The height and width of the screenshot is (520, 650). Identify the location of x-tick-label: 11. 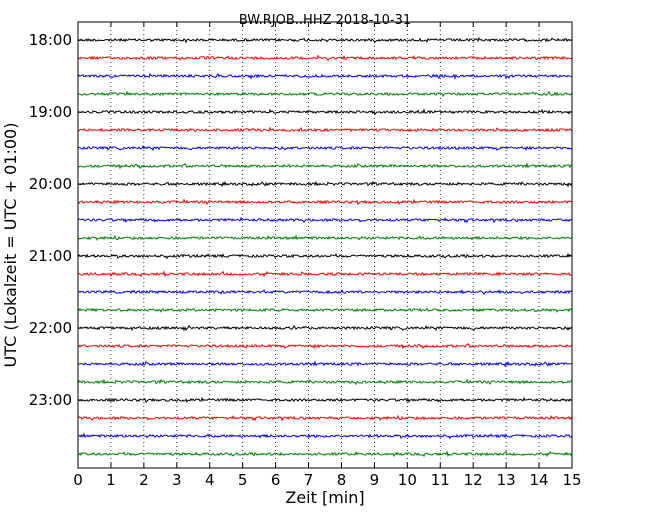
(440, 480).